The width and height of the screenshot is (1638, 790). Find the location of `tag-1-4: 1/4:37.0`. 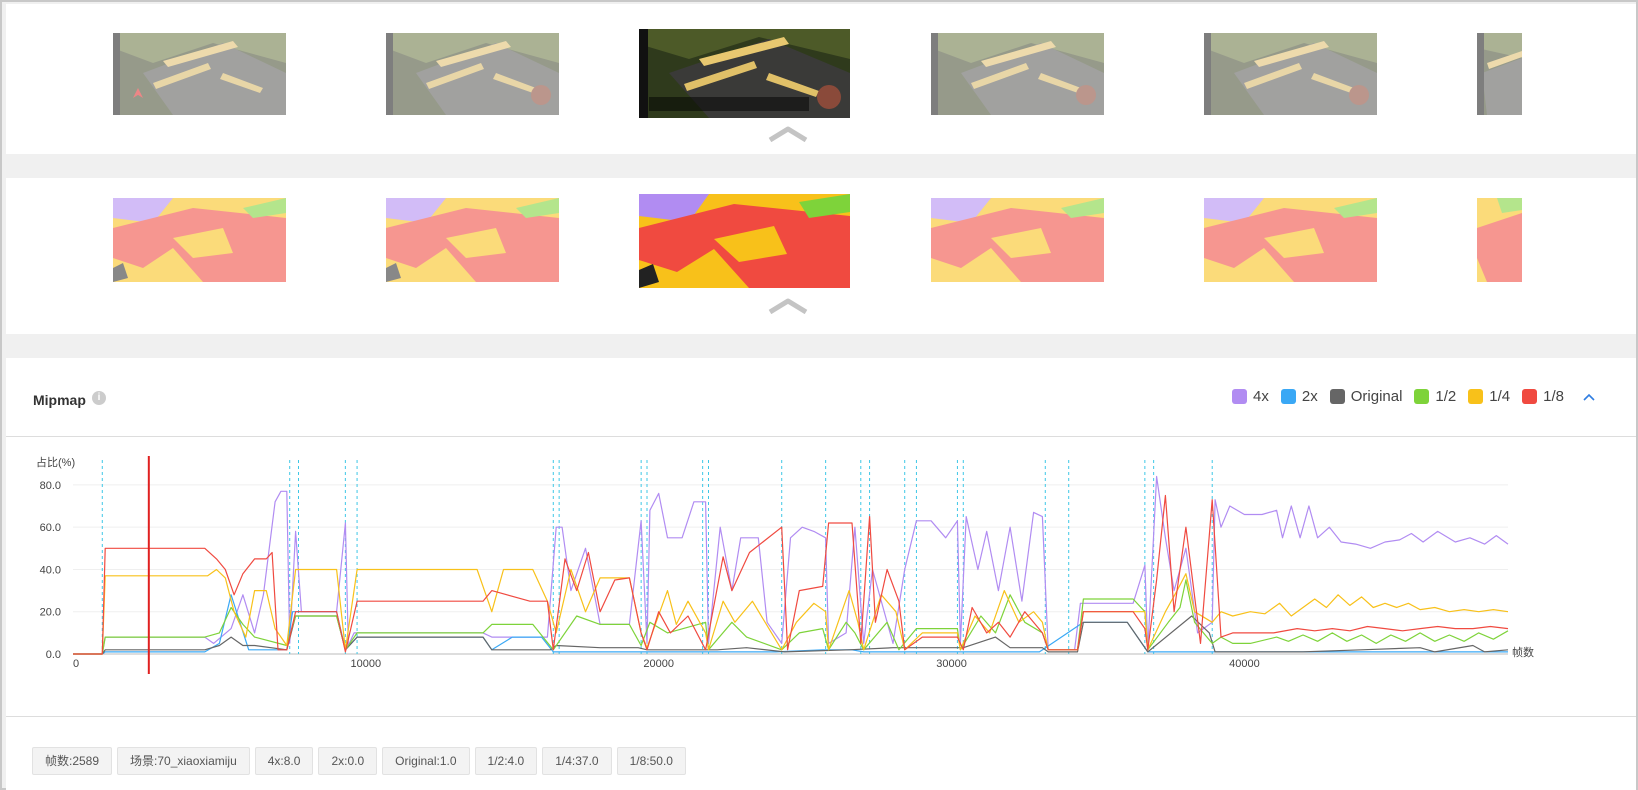

tag-1-4: 1/4:37.0 is located at coordinates (577, 761).